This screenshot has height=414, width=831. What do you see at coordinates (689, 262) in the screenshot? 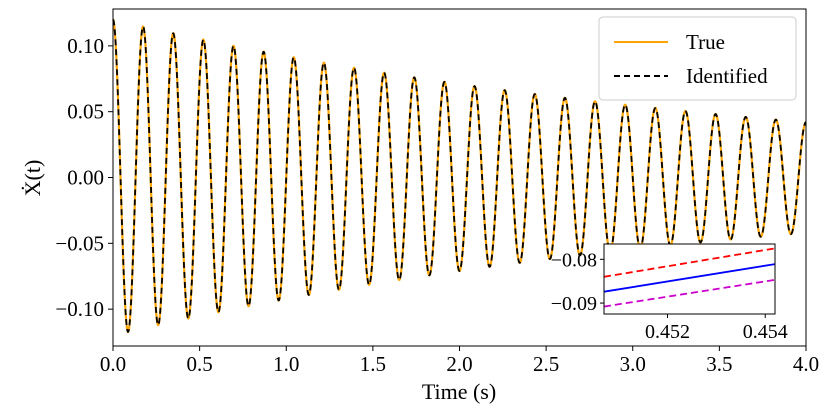
I see `inset-line-upper-bound` at bounding box center [689, 262].